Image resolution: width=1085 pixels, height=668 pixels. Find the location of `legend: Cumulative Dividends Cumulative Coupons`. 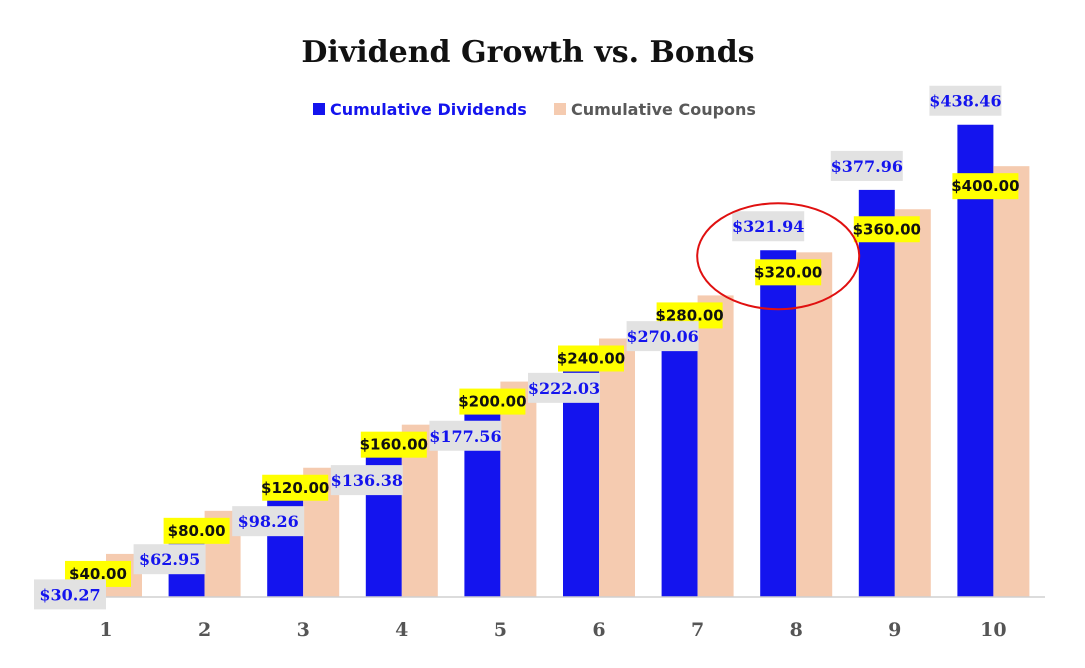

legend: Cumulative Dividends Cumulative Coupons is located at coordinates (534, 109).